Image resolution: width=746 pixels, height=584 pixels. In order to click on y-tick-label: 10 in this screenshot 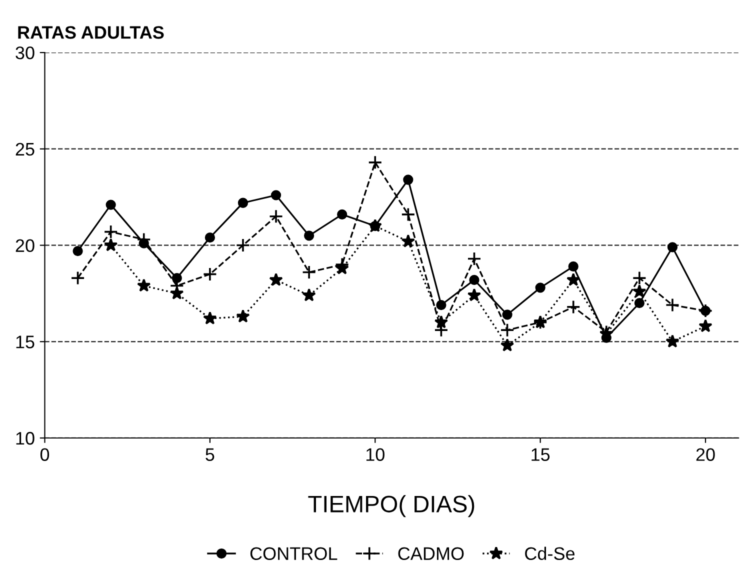, I will do `click(25, 438)`.